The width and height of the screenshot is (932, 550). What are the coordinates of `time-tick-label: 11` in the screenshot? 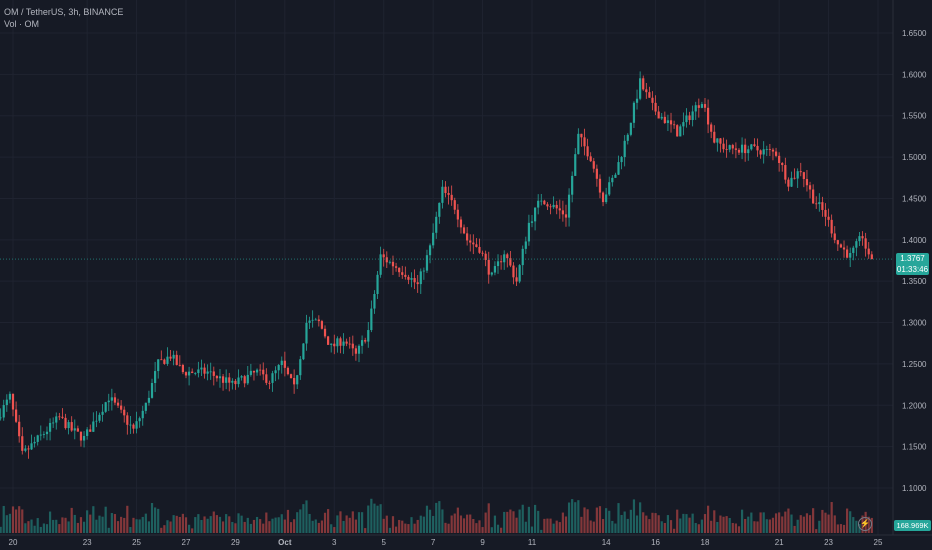 It's located at (532, 542).